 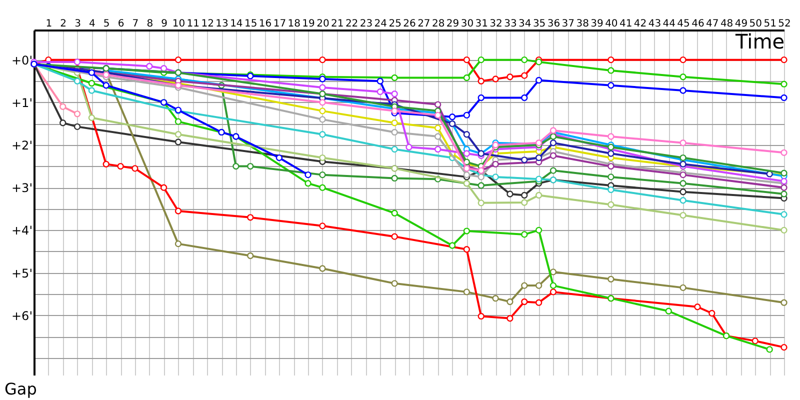 What do you see at coordinates (597, 24) in the screenshot?
I see `x-tick-label: 39` at bounding box center [597, 24].